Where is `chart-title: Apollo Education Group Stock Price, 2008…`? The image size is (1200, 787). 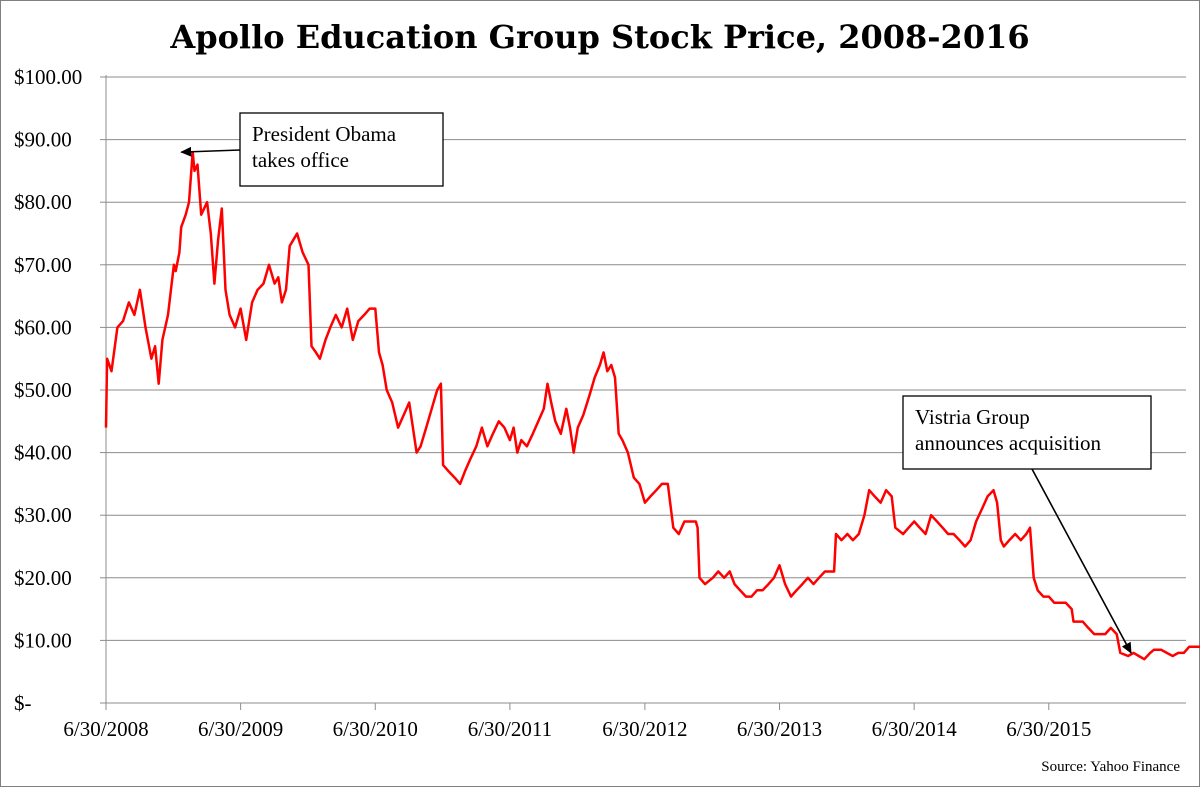
chart-title: Apollo Education Group Stock Price, 2008… is located at coordinates (599, 37).